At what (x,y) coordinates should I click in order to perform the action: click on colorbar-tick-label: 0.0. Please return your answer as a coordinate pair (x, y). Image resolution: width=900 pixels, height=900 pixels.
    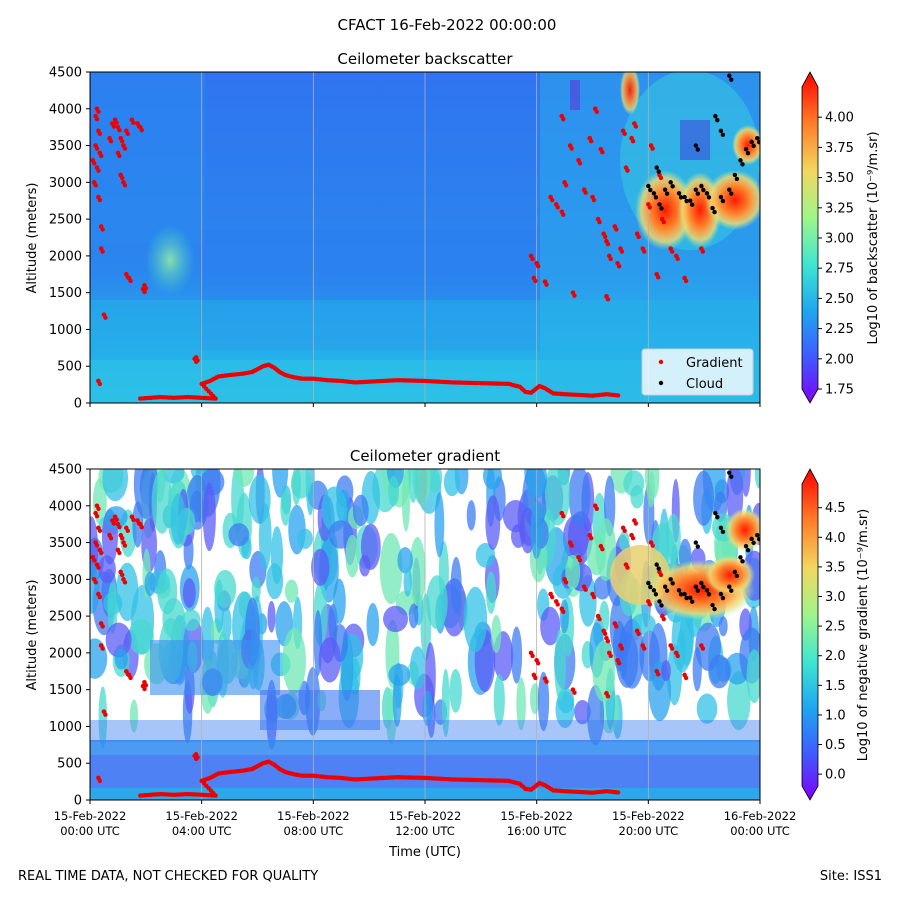
    Looking at the image, I should click on (835, 775).